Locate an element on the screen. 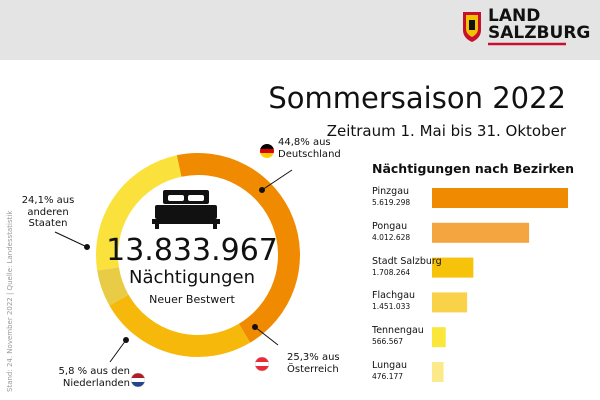 The image size is (600, 400). bar-category: Flachgau is located at coordinates (394, 296).